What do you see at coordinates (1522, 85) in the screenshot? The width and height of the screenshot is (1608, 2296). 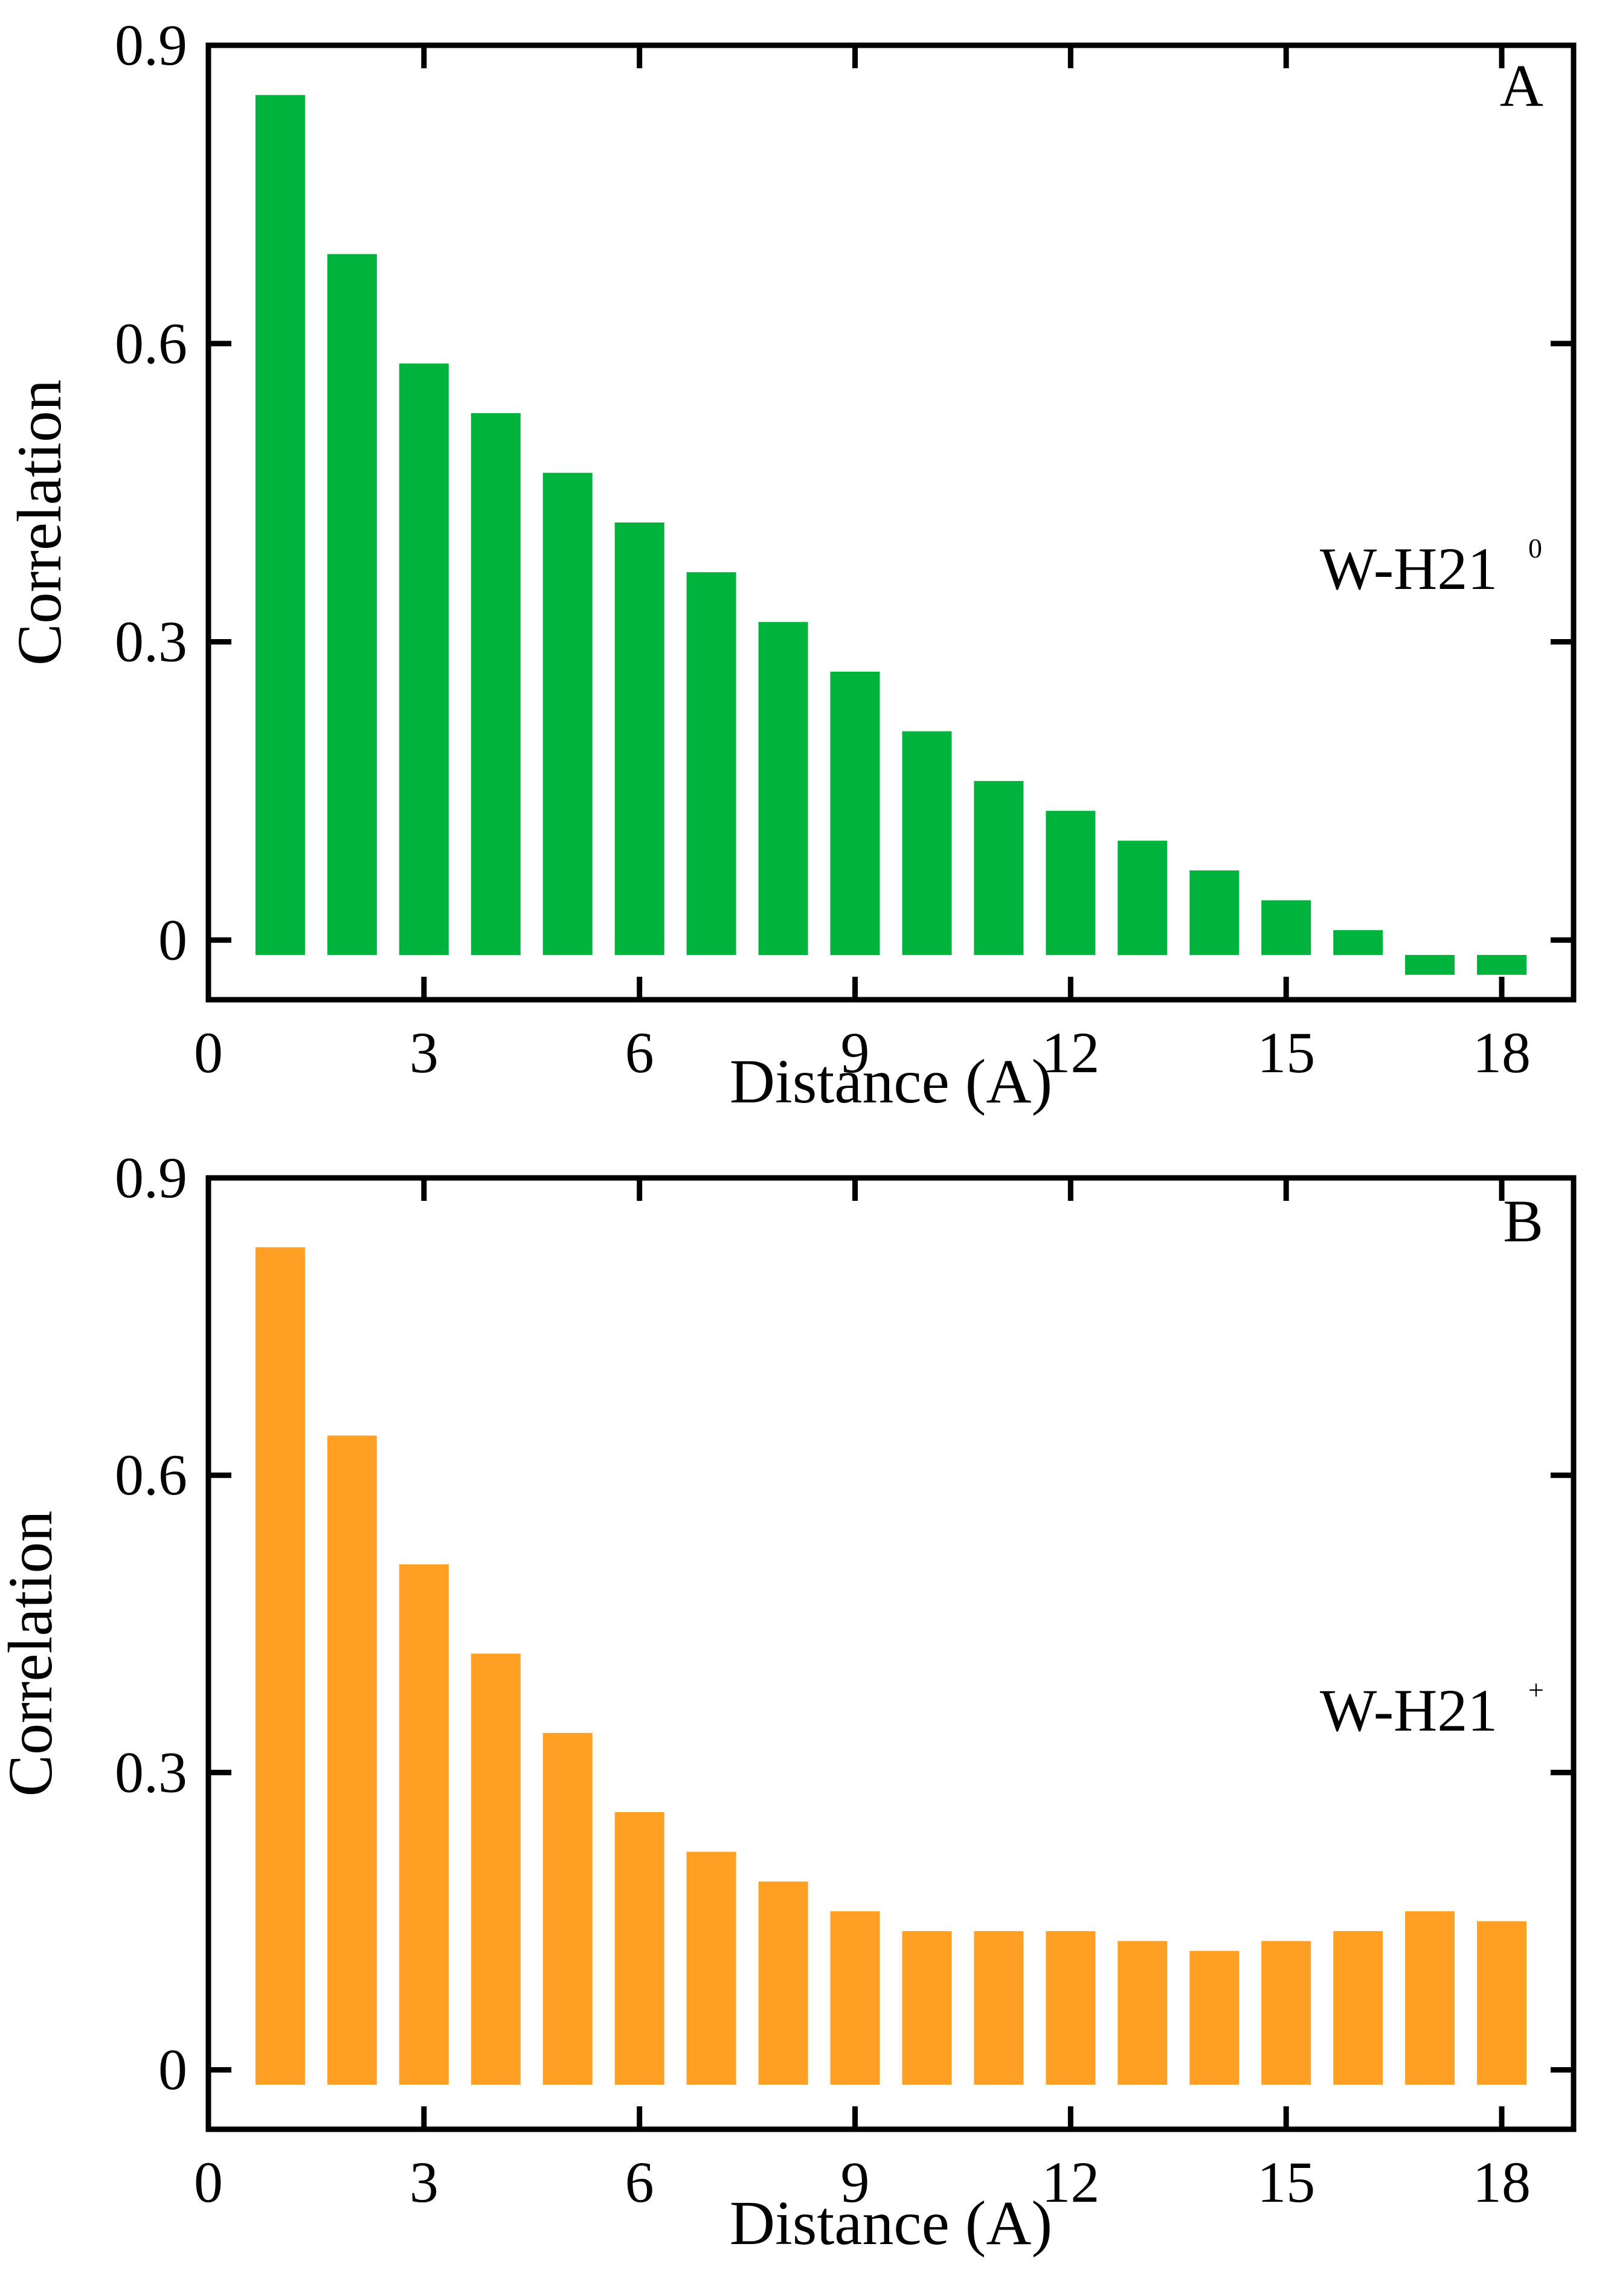 I see `panel-label: A` at bounding box center [1522, 85].